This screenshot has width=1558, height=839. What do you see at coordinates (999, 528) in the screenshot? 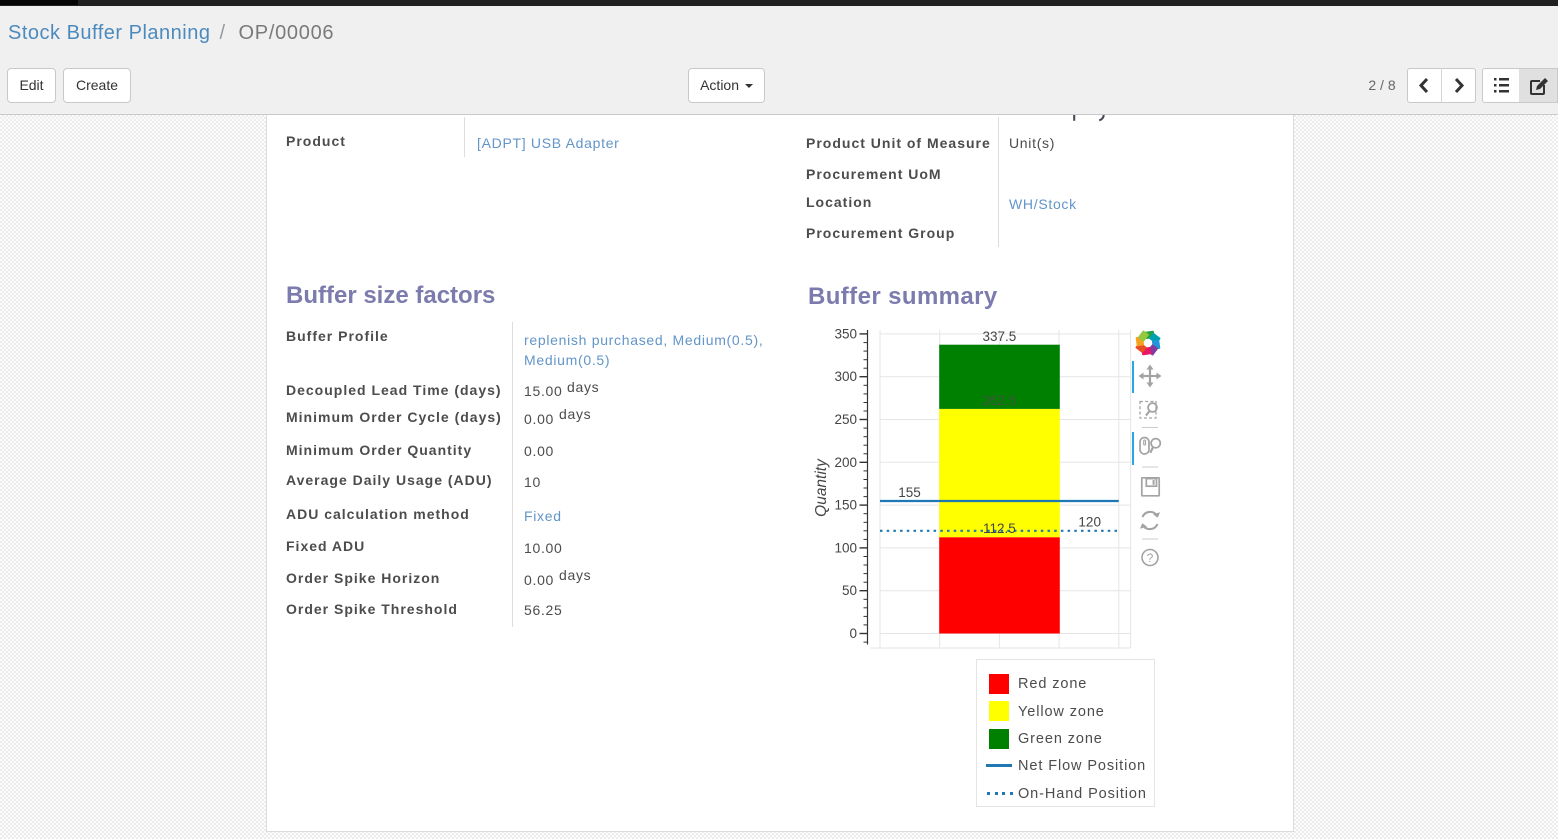
I see `svg-text: 112.5` at bounding box center [999, 528].